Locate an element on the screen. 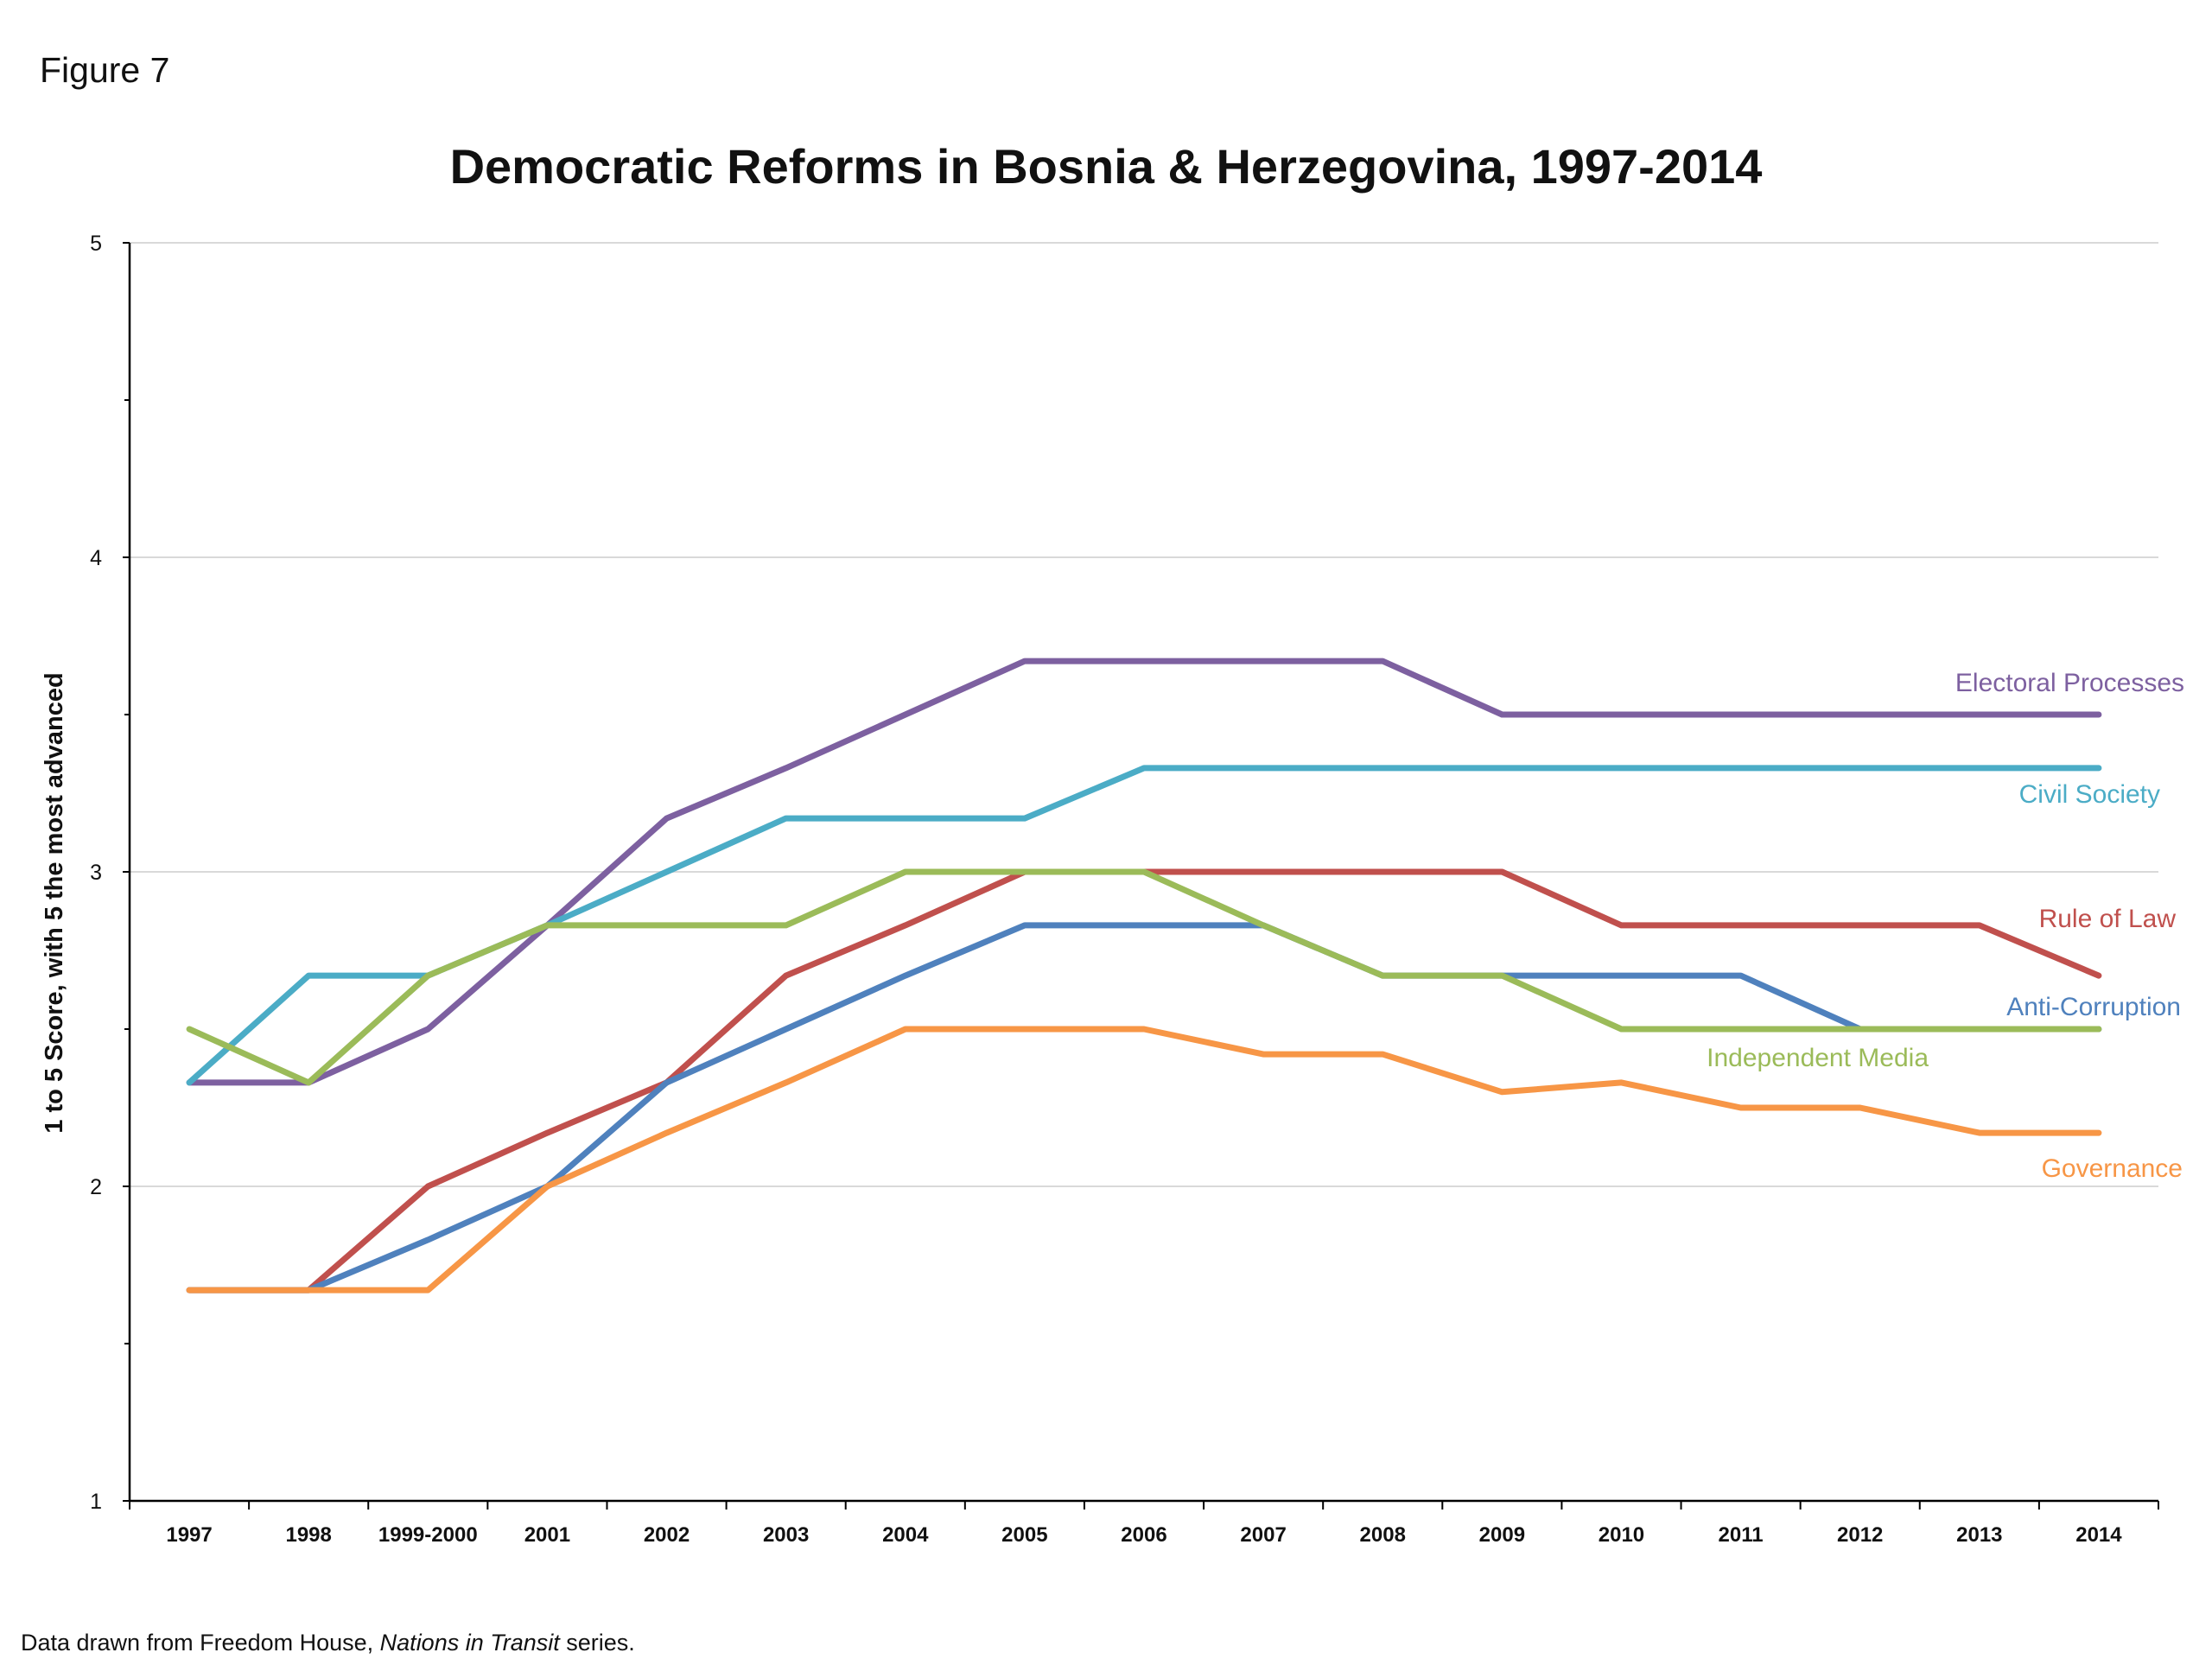 The image size is (2212, 1659). y-axis-label: 1 to 5 Score, with 5 the most advanced is located at coordinates (54, 902).